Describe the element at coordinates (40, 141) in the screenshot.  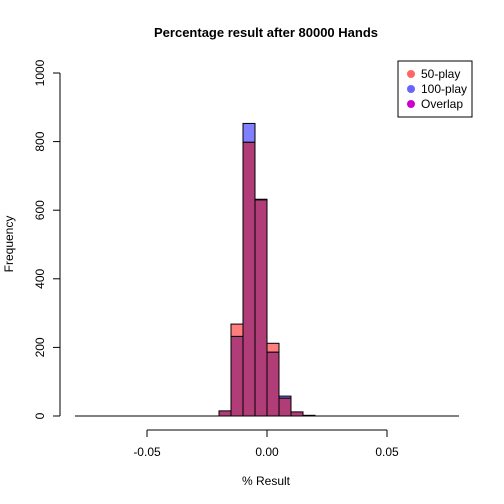
I see `y-tick-label-4: 800` at that location.